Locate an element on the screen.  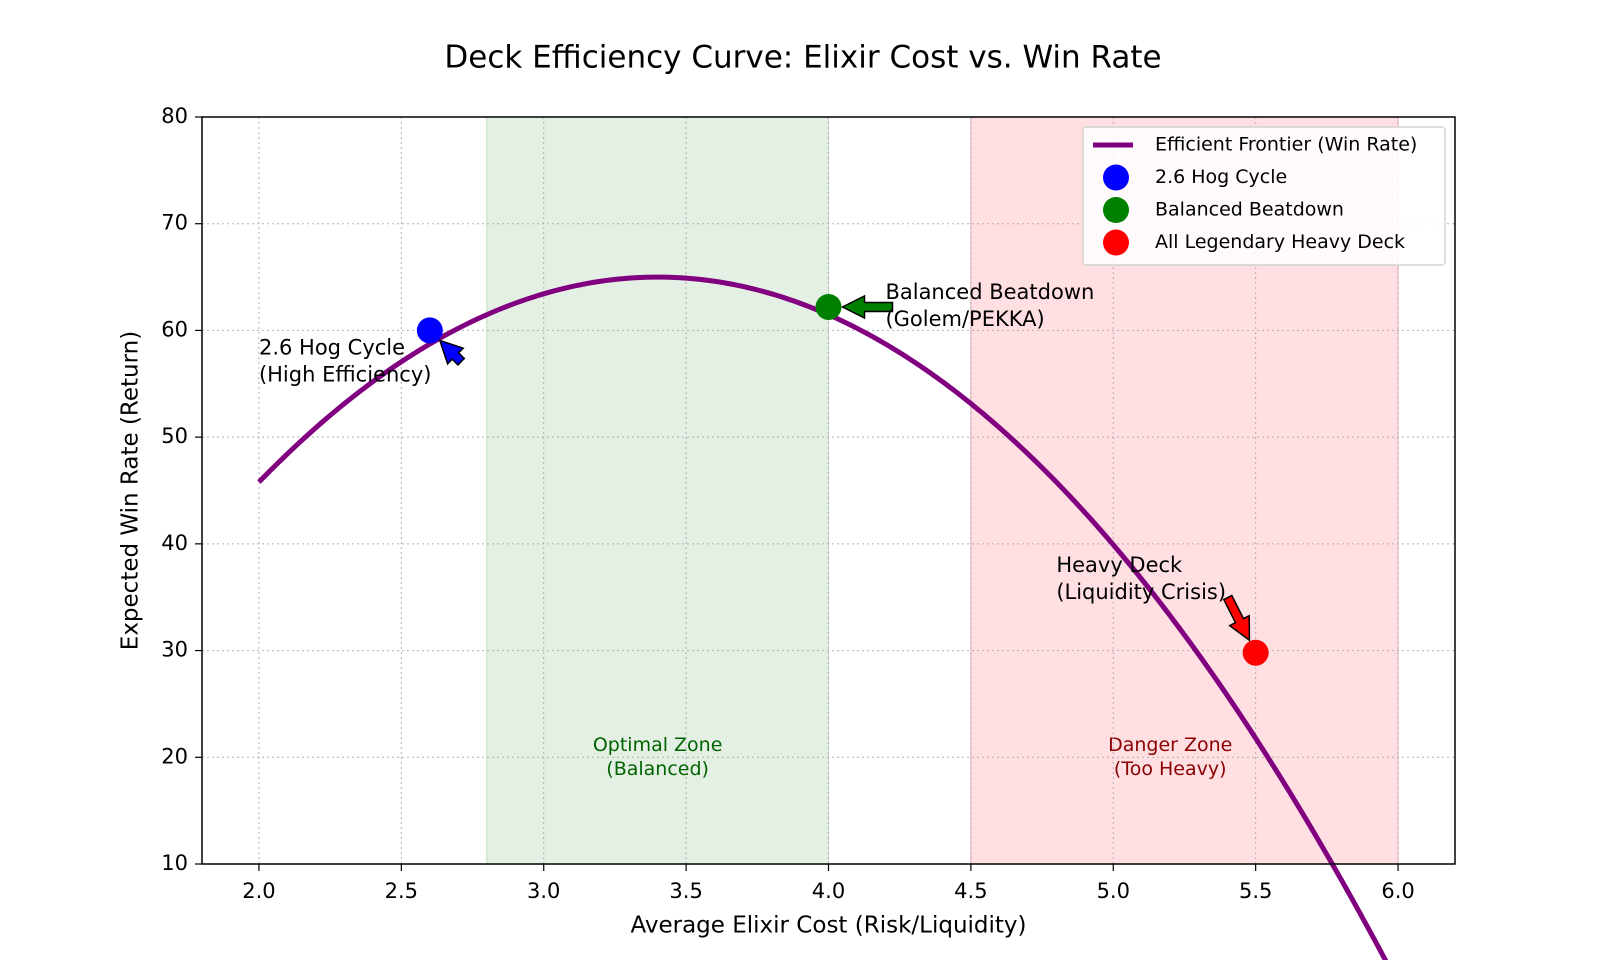
y-tick-label-0: 10 is located at coordinates (174, 863).